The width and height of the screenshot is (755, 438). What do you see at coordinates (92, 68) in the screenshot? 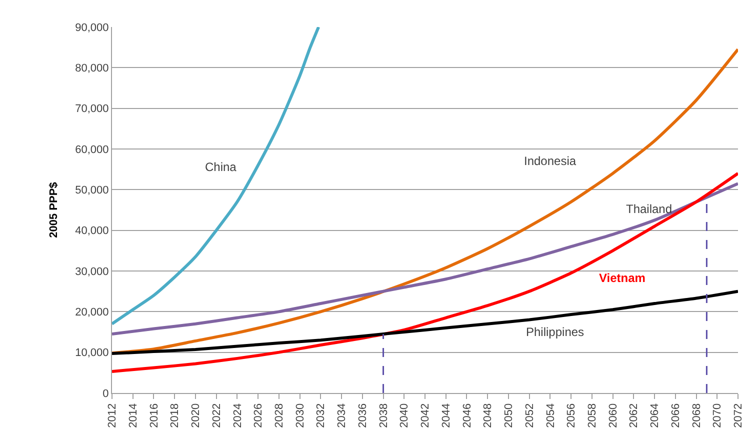
I see `y-tick-label: 80,000` at bounding box center [92, 68].